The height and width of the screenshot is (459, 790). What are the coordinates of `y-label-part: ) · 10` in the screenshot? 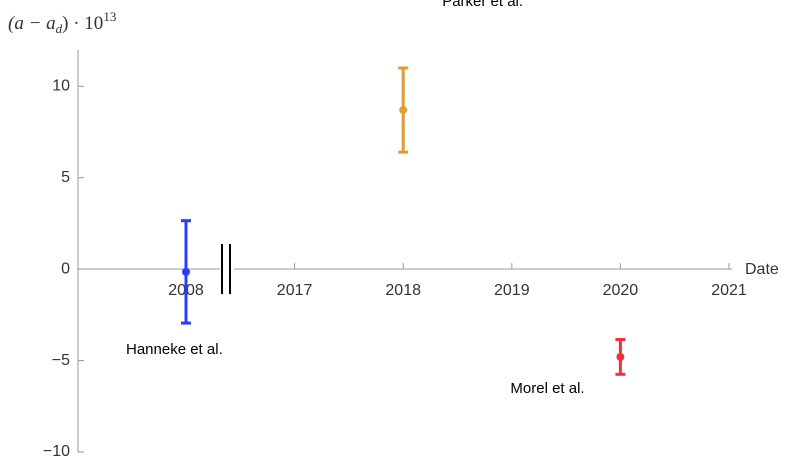 It's located at (82, 23).